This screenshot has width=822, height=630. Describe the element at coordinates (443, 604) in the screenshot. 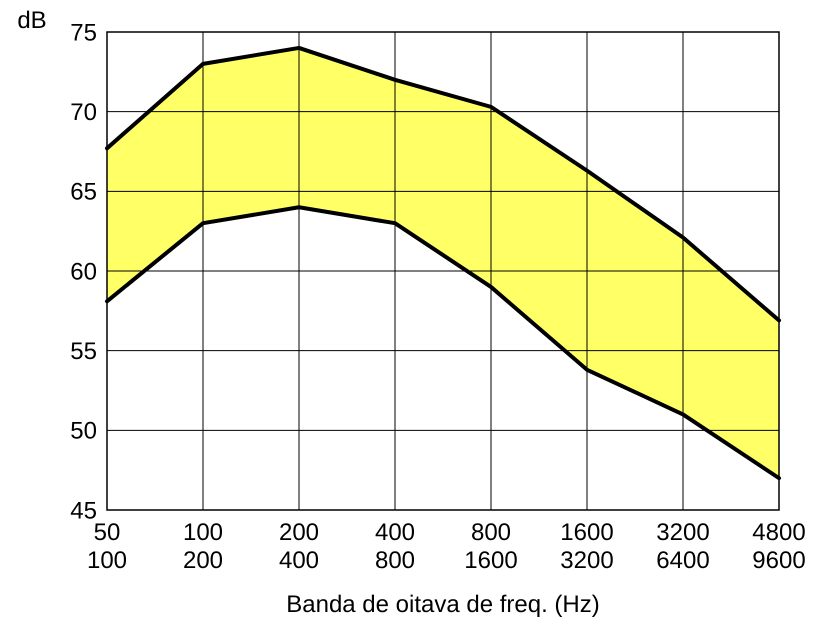

I see `x-axis-title: Banda de oitava de freq. (Hz)` at that location.